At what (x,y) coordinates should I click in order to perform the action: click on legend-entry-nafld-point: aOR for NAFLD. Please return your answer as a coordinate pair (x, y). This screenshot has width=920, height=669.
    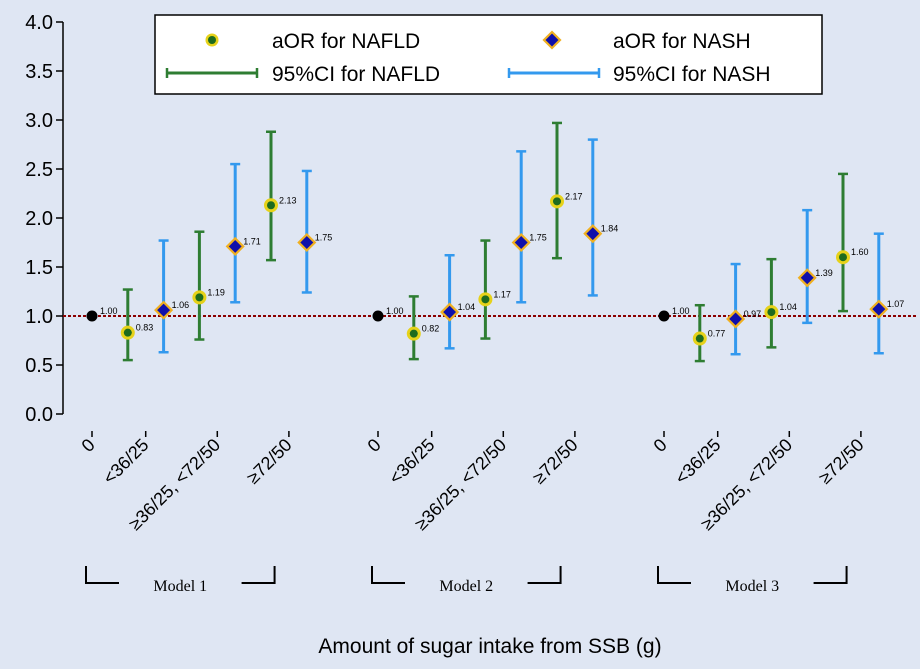
    Looking at the image, I should click on (312, 41).